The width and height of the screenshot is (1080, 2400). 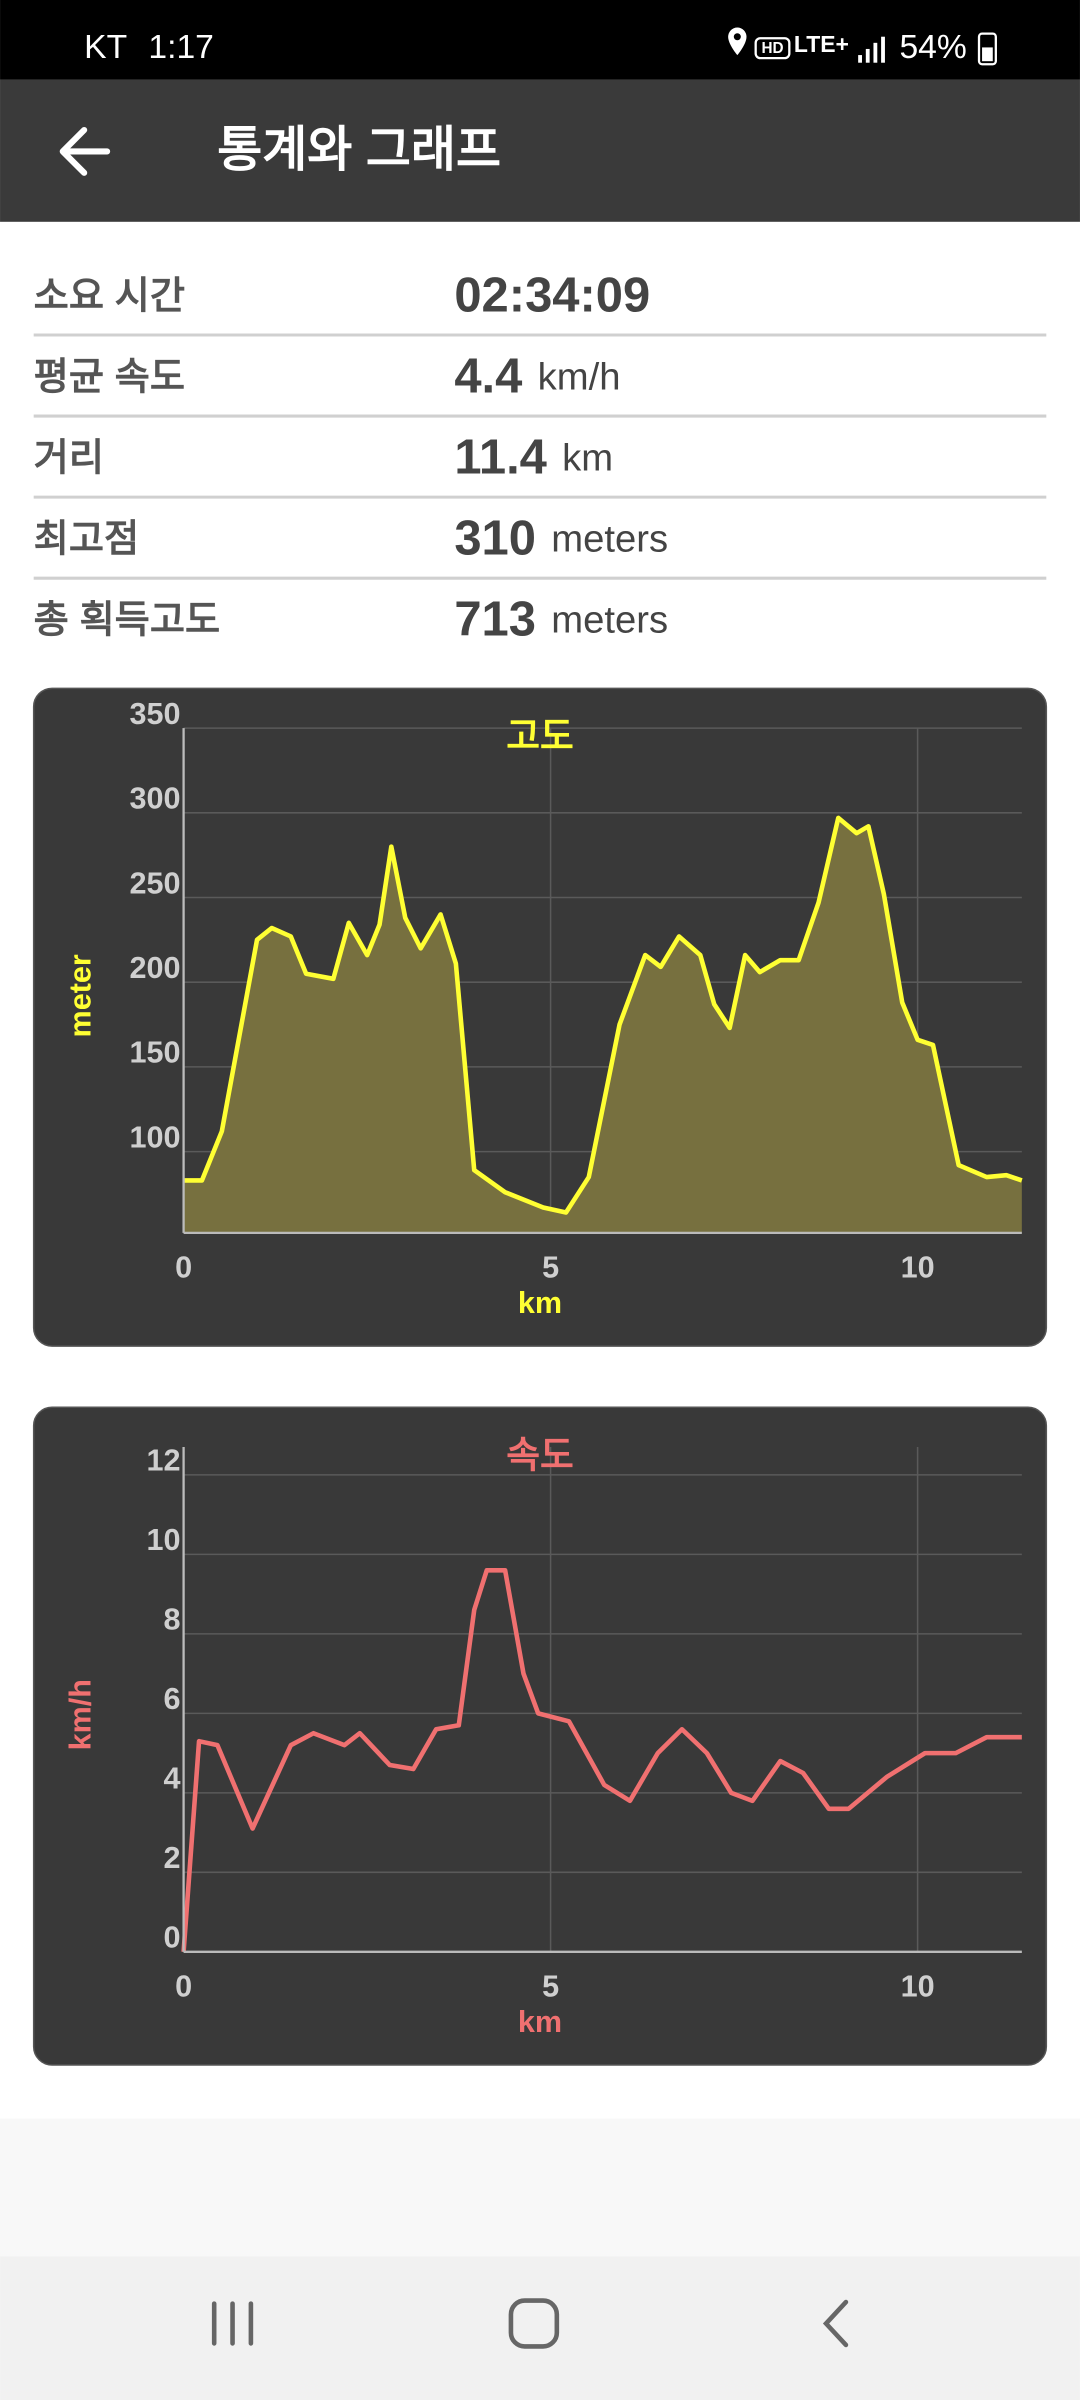 I want to click on y-tick-label: 8, so click(x=172, y=1620).